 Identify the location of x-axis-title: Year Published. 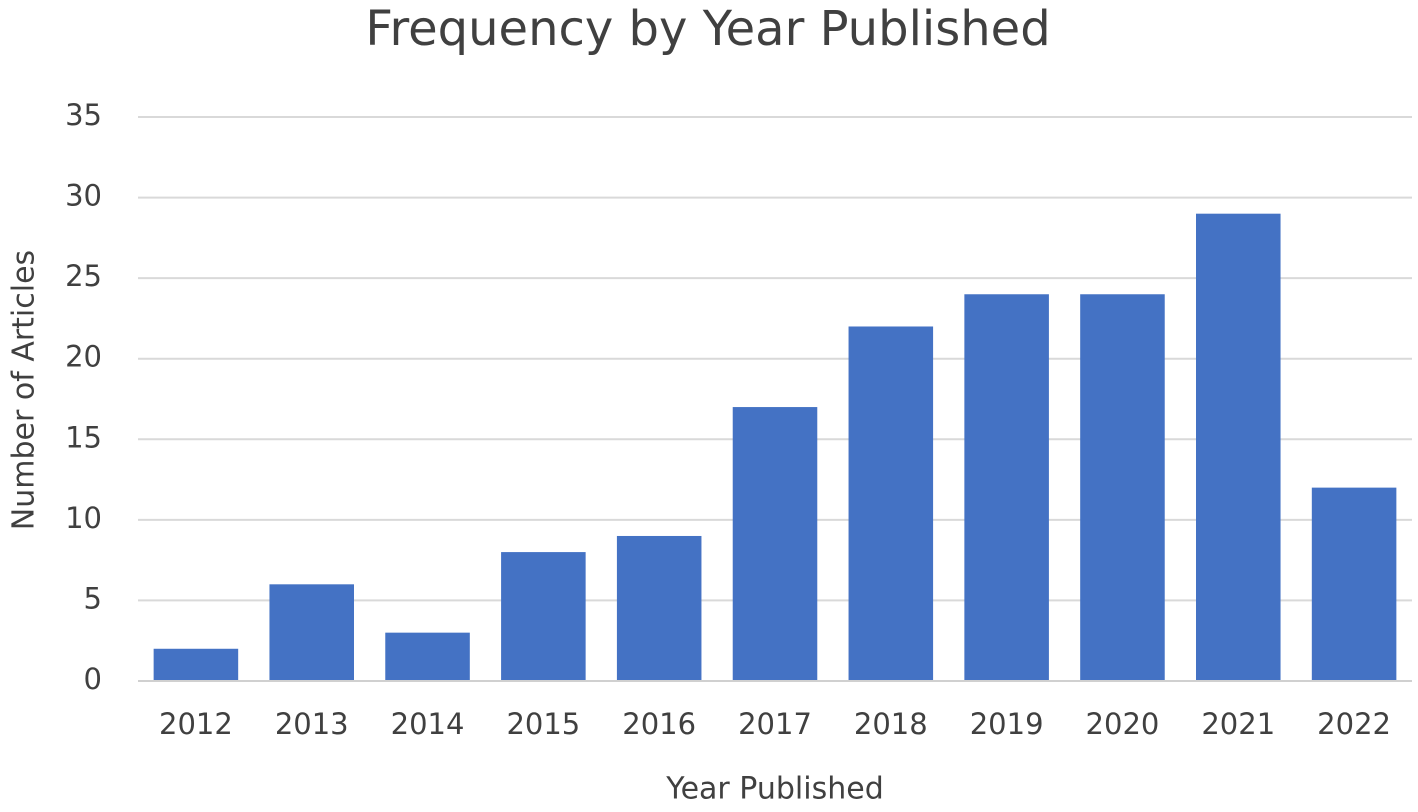
(774, 789).